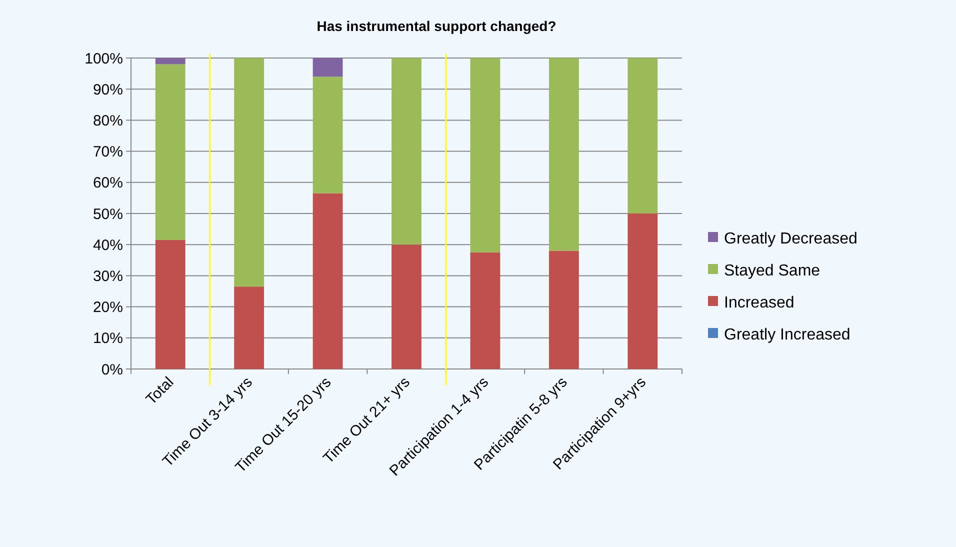 The width and height of the screenshot is (956, 547). Describe the element at coordinates (107, 339) in the screenshot. I see `y-tick-label: 10%` at that location.